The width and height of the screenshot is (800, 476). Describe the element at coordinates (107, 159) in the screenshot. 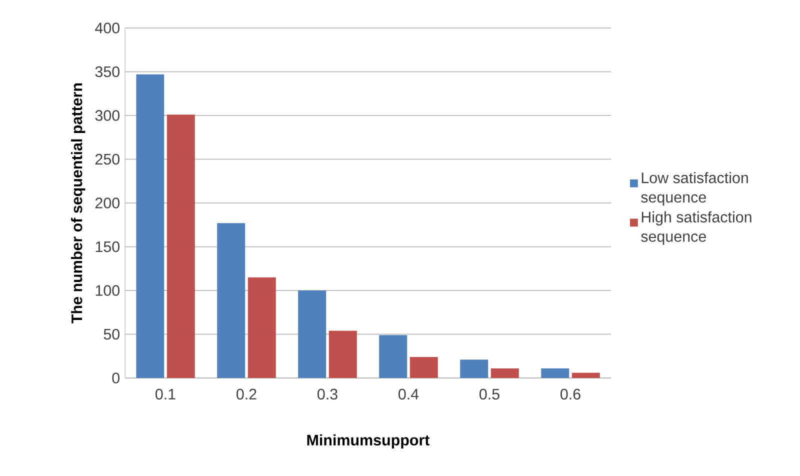

I see `y-tick-label: 250` at that location.